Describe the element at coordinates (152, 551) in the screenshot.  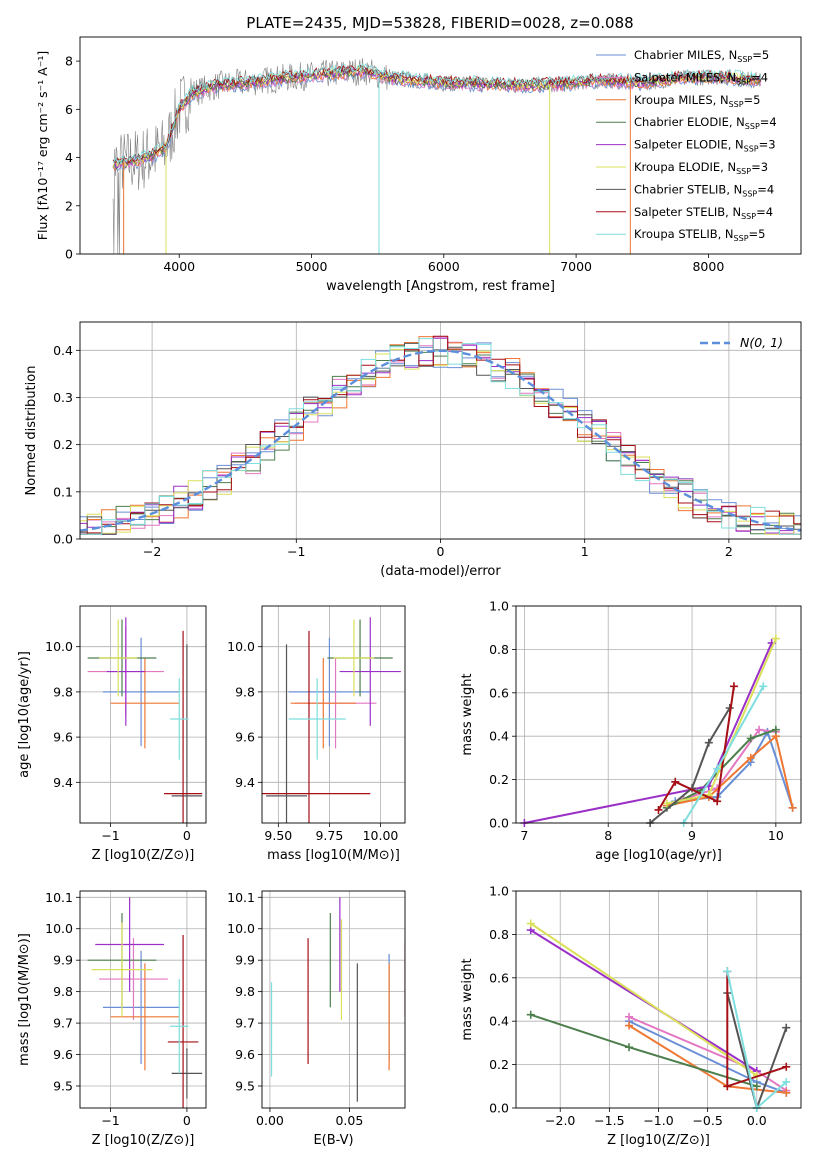
I see `x-tick-label: −2` at that location.